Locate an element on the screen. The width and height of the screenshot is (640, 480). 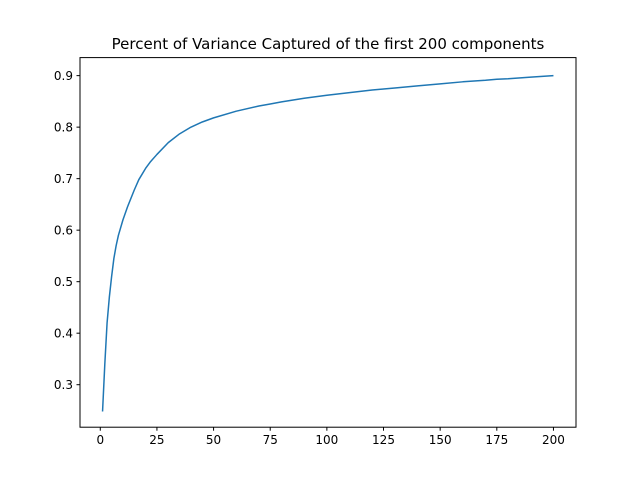
y-tick-label: 0.6 is located at coordinates (63, 230).